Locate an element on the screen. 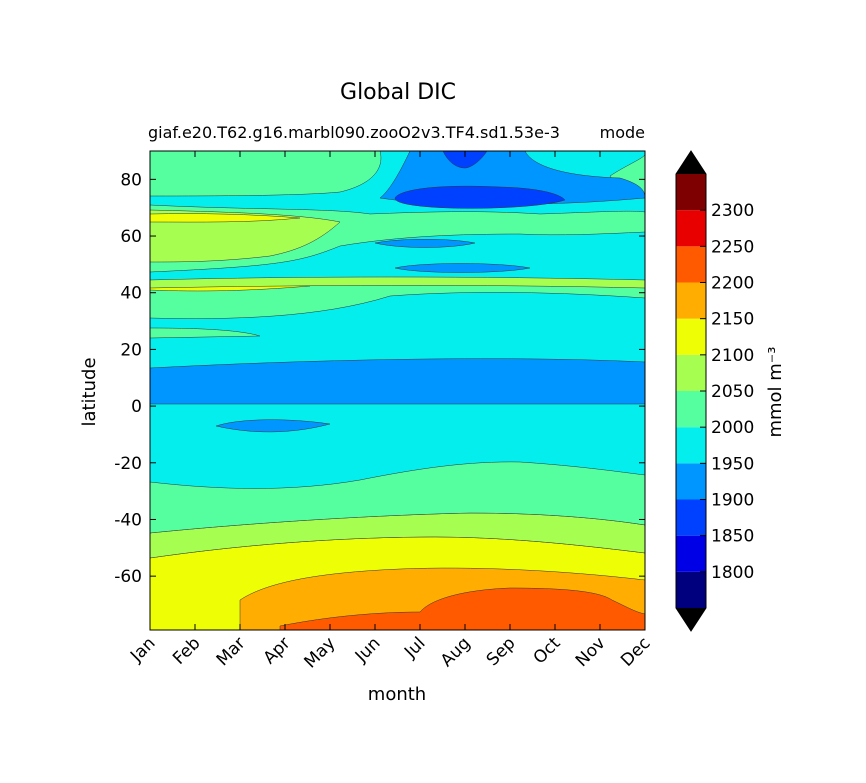 Image resolution: width=866 pixels, height=783 pixels. colorbar-outline is located at coordinates (691, 391).